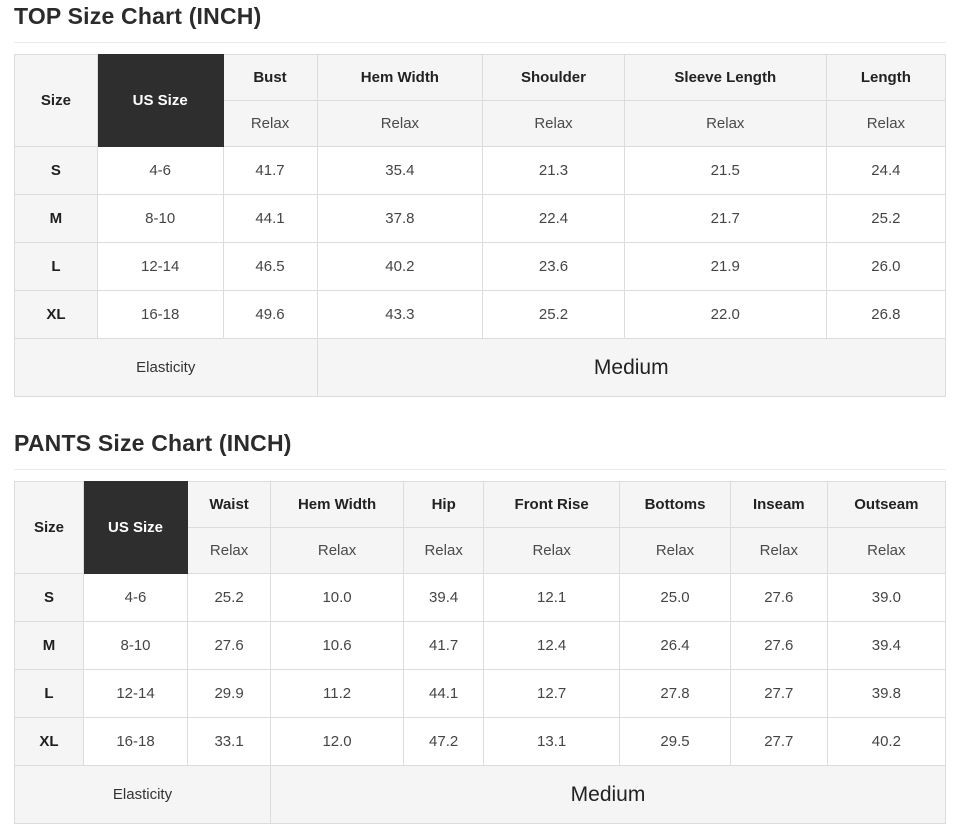 The width and height of the screenshot is (960, 838). What do you see at coordinates (675, 645) in the screenshot?
I see `measurement-value: 26.4` at bounding box center [675, 645].